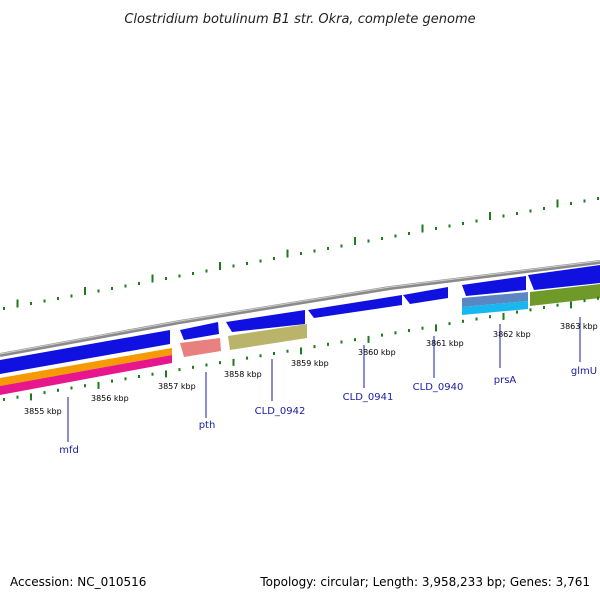  I want to click on kbp-label: 3857 kbp, so click(177, 386).